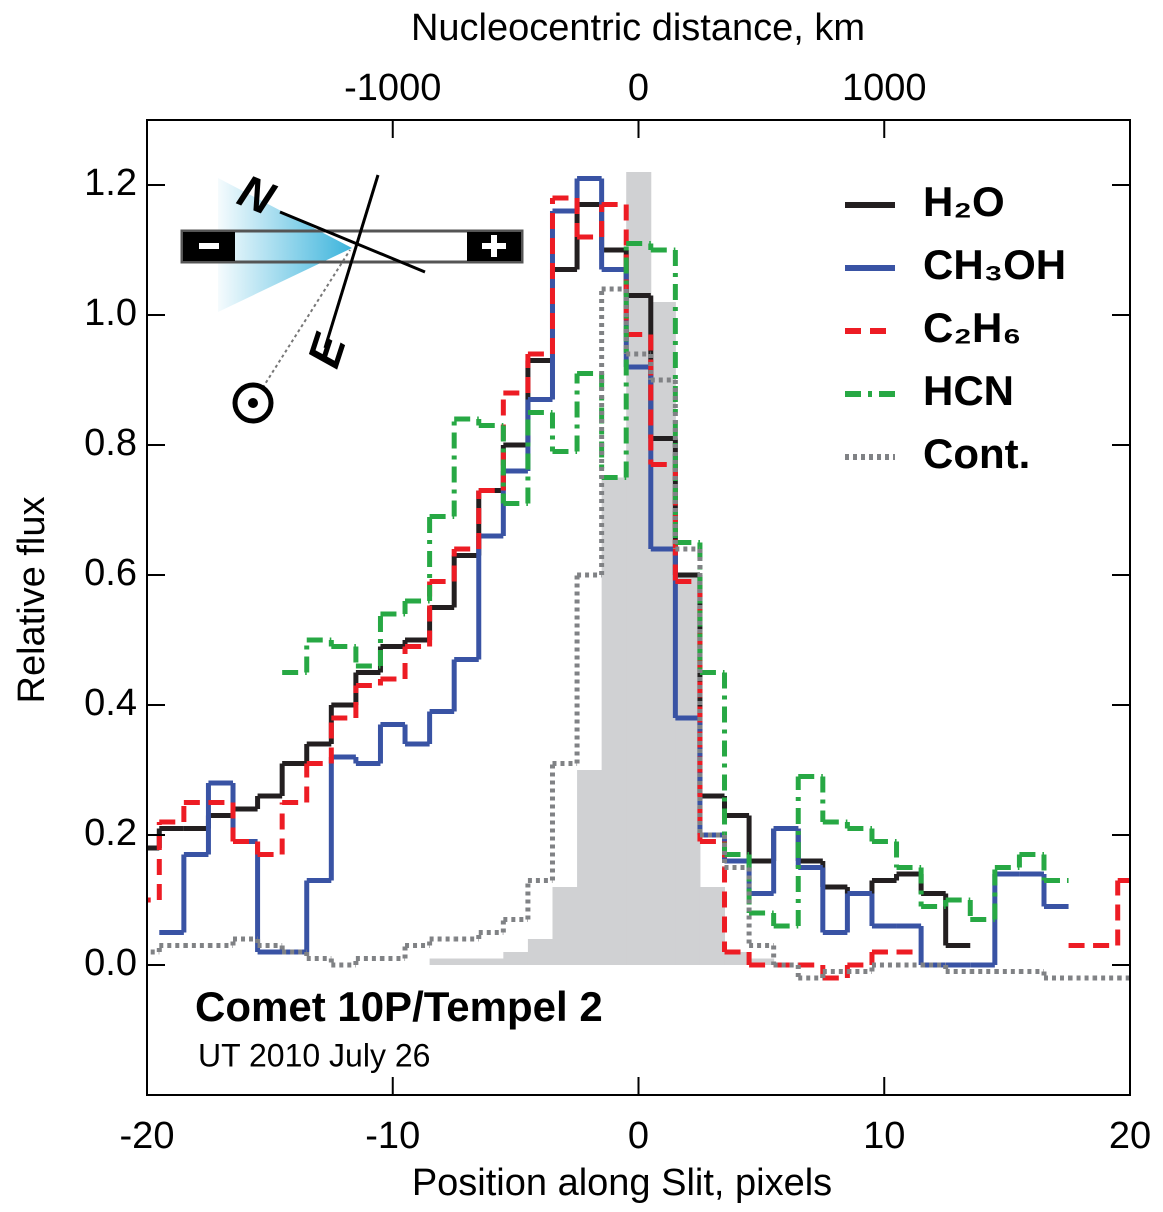 The width and height of the screenshot is (1163, 1212). I want to click on annotation-date: UT 2010 July 26, so click(314, 1055).